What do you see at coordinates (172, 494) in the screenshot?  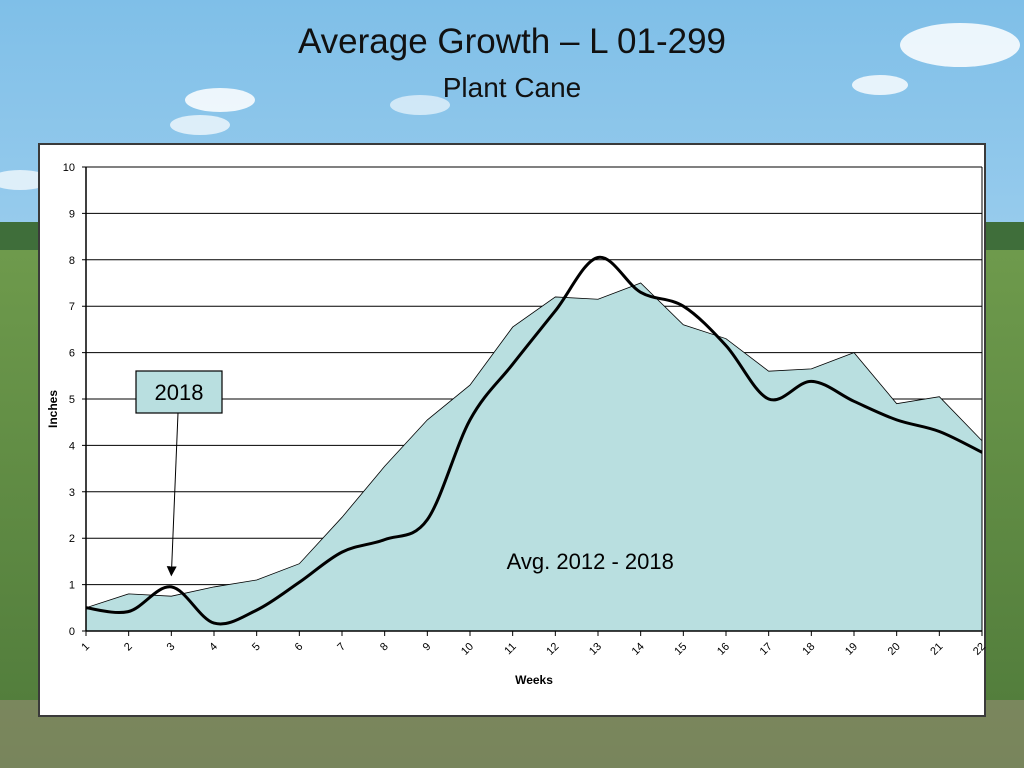 I see `annotation-2018-arrow` at bounding box center [172, 494].